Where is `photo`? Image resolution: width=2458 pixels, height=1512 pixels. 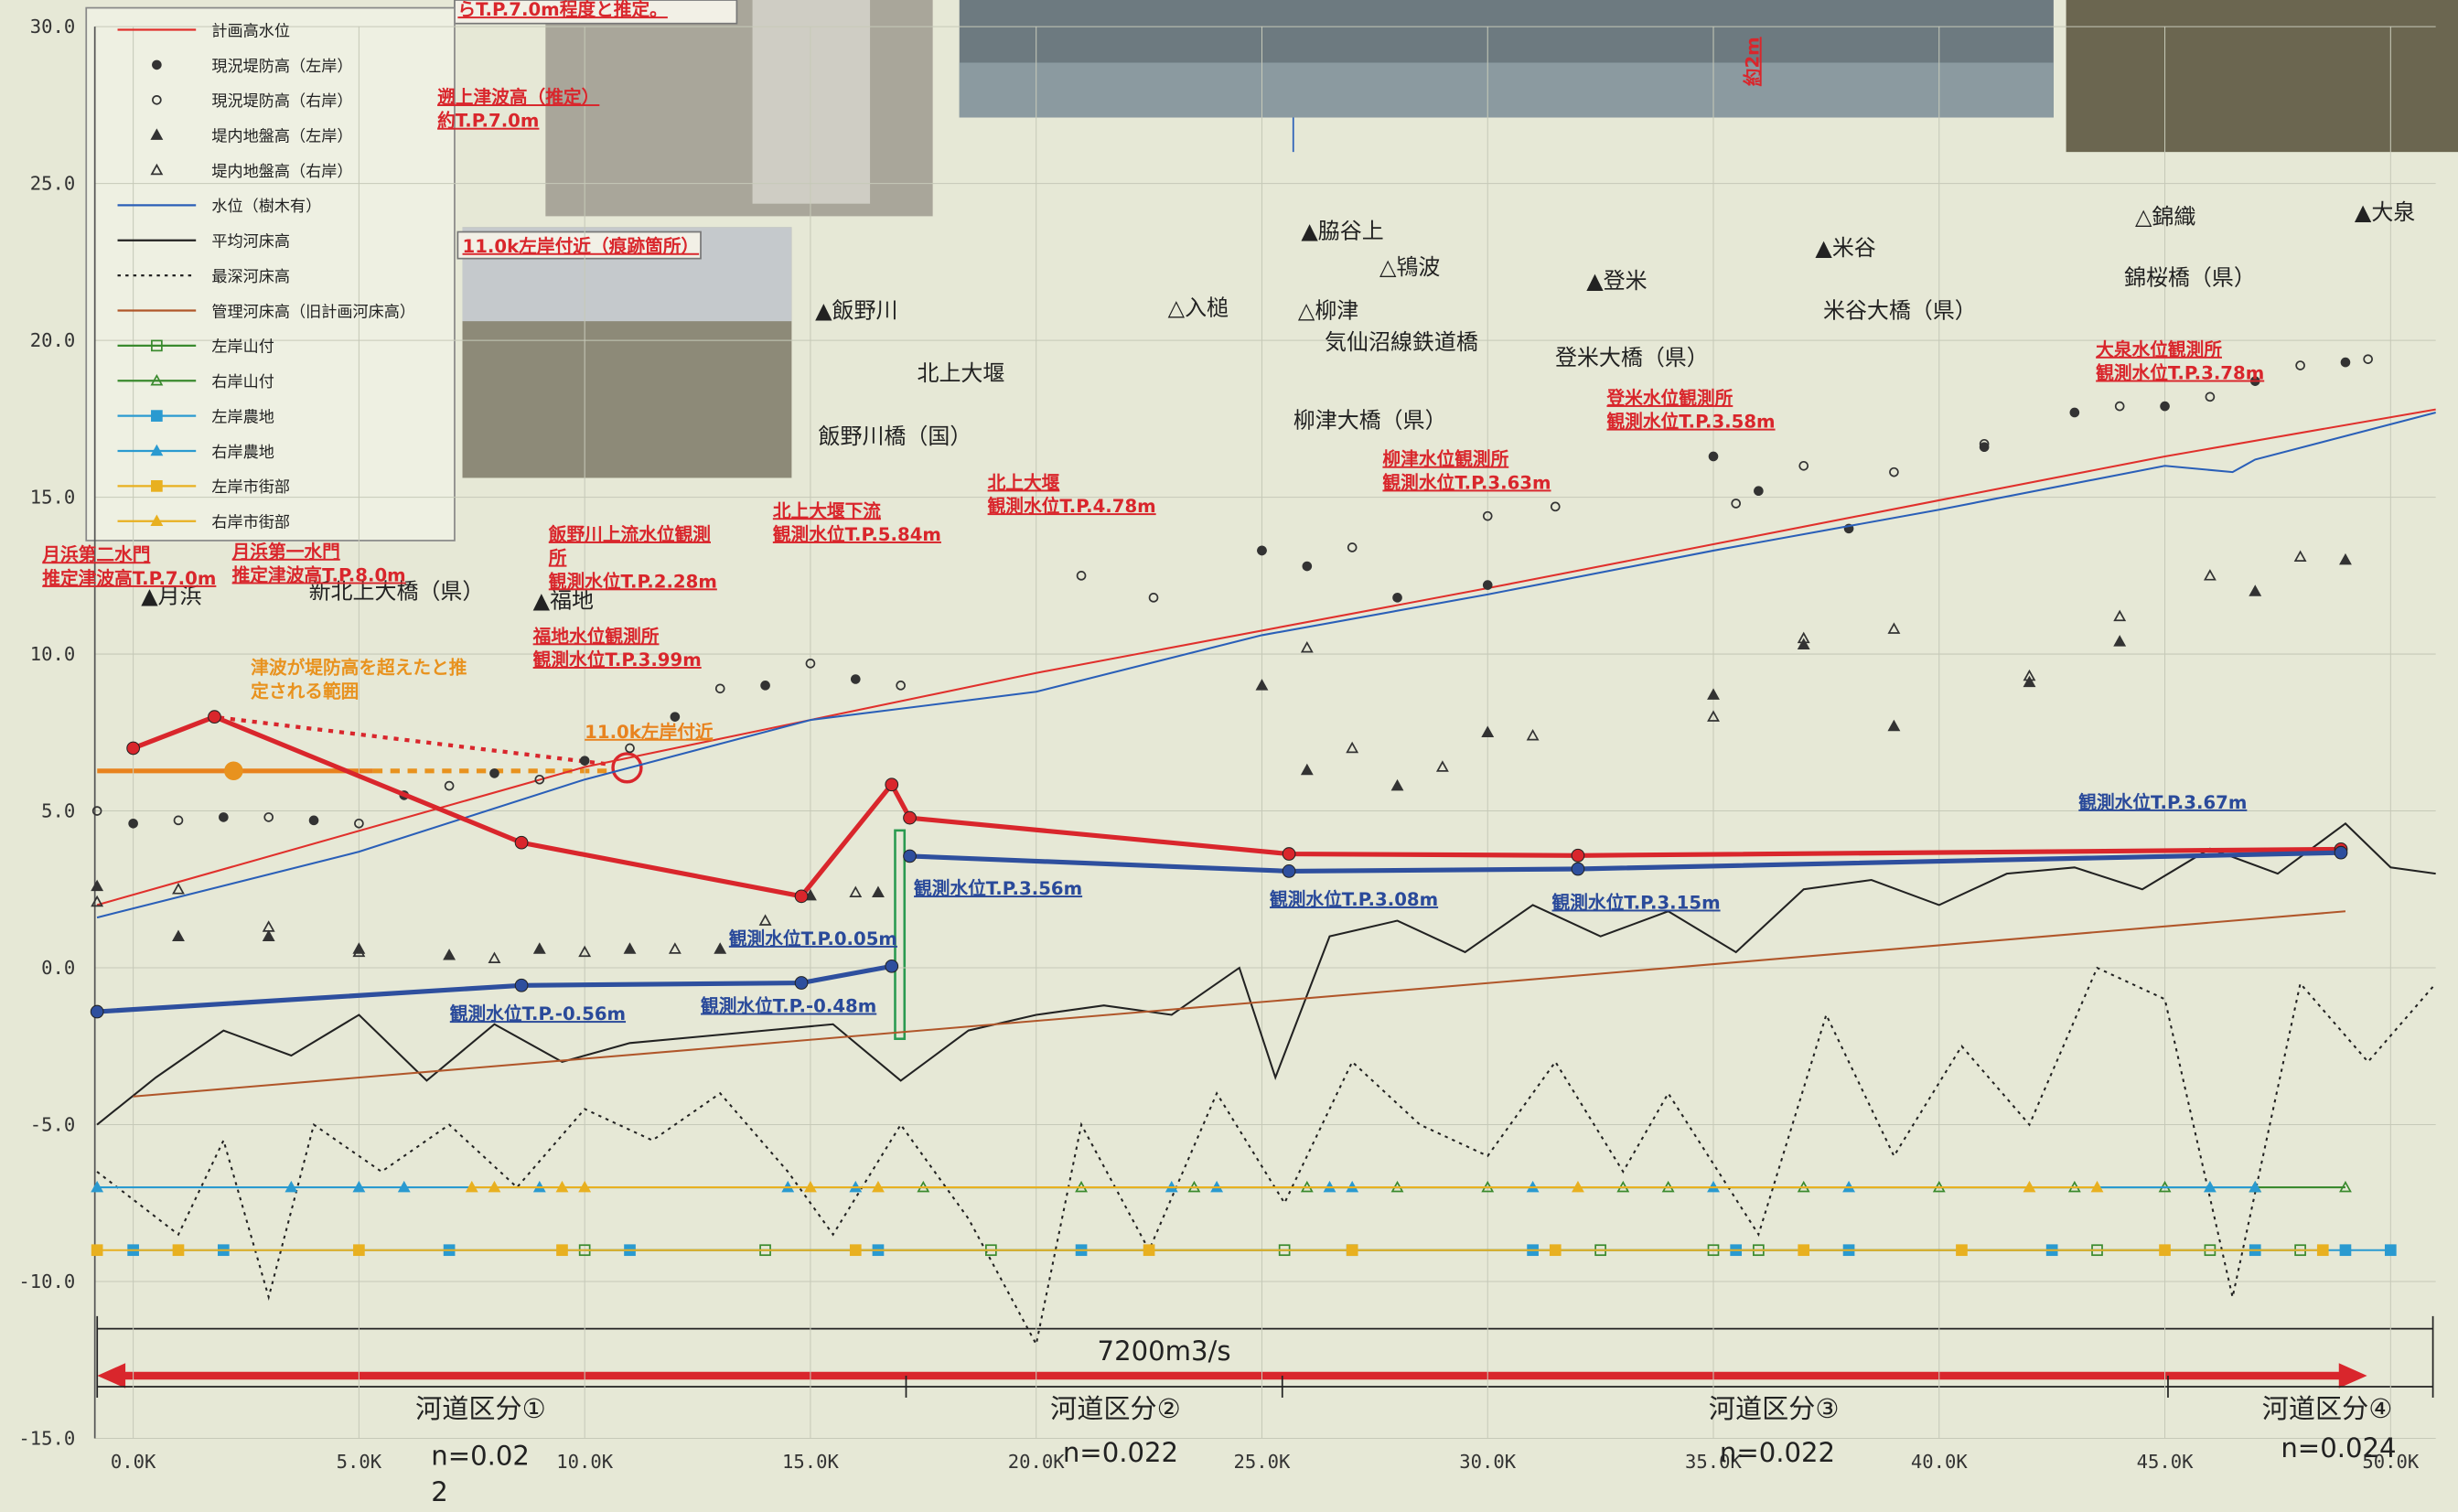 photo is located at coordinates (2262, 76).